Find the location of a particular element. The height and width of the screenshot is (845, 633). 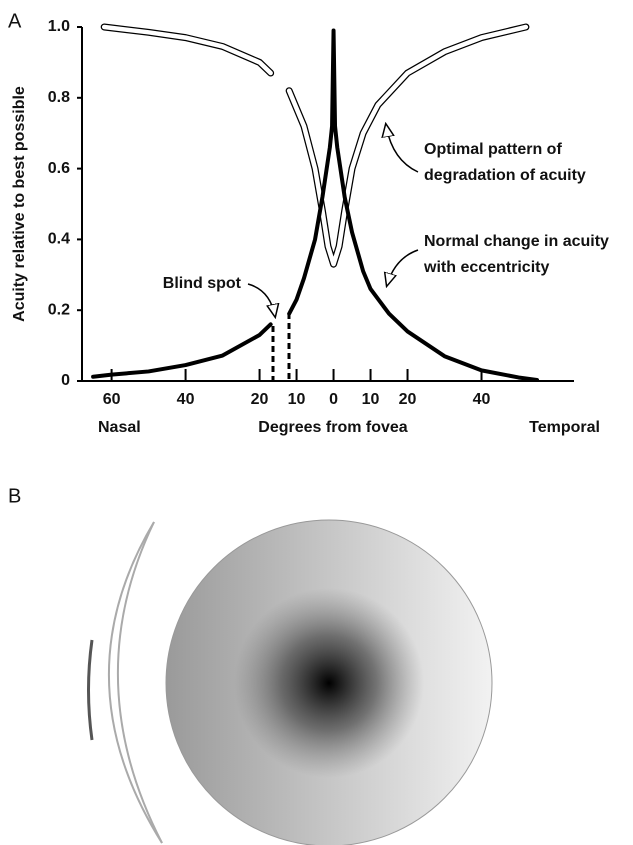

annotation: Blind spot is located at coordinates (202, 283).